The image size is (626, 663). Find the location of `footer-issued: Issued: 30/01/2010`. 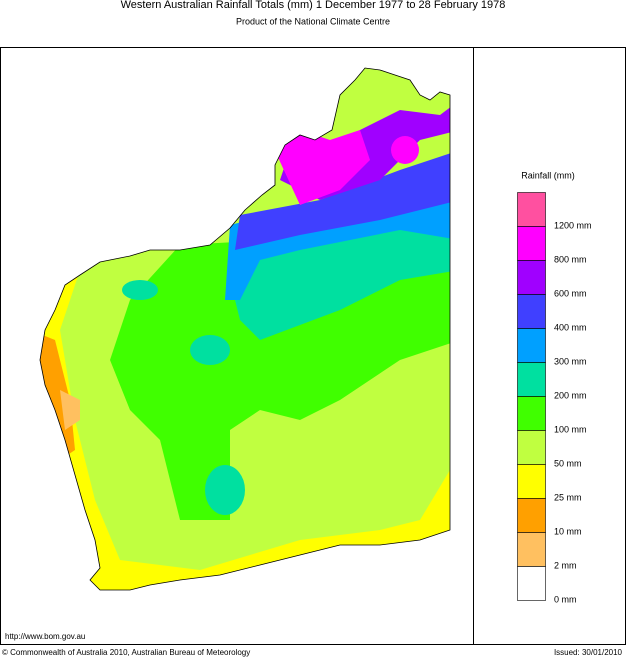

footer-issued: Issued: 30/01/2010 is located at coordinates (588, 652).